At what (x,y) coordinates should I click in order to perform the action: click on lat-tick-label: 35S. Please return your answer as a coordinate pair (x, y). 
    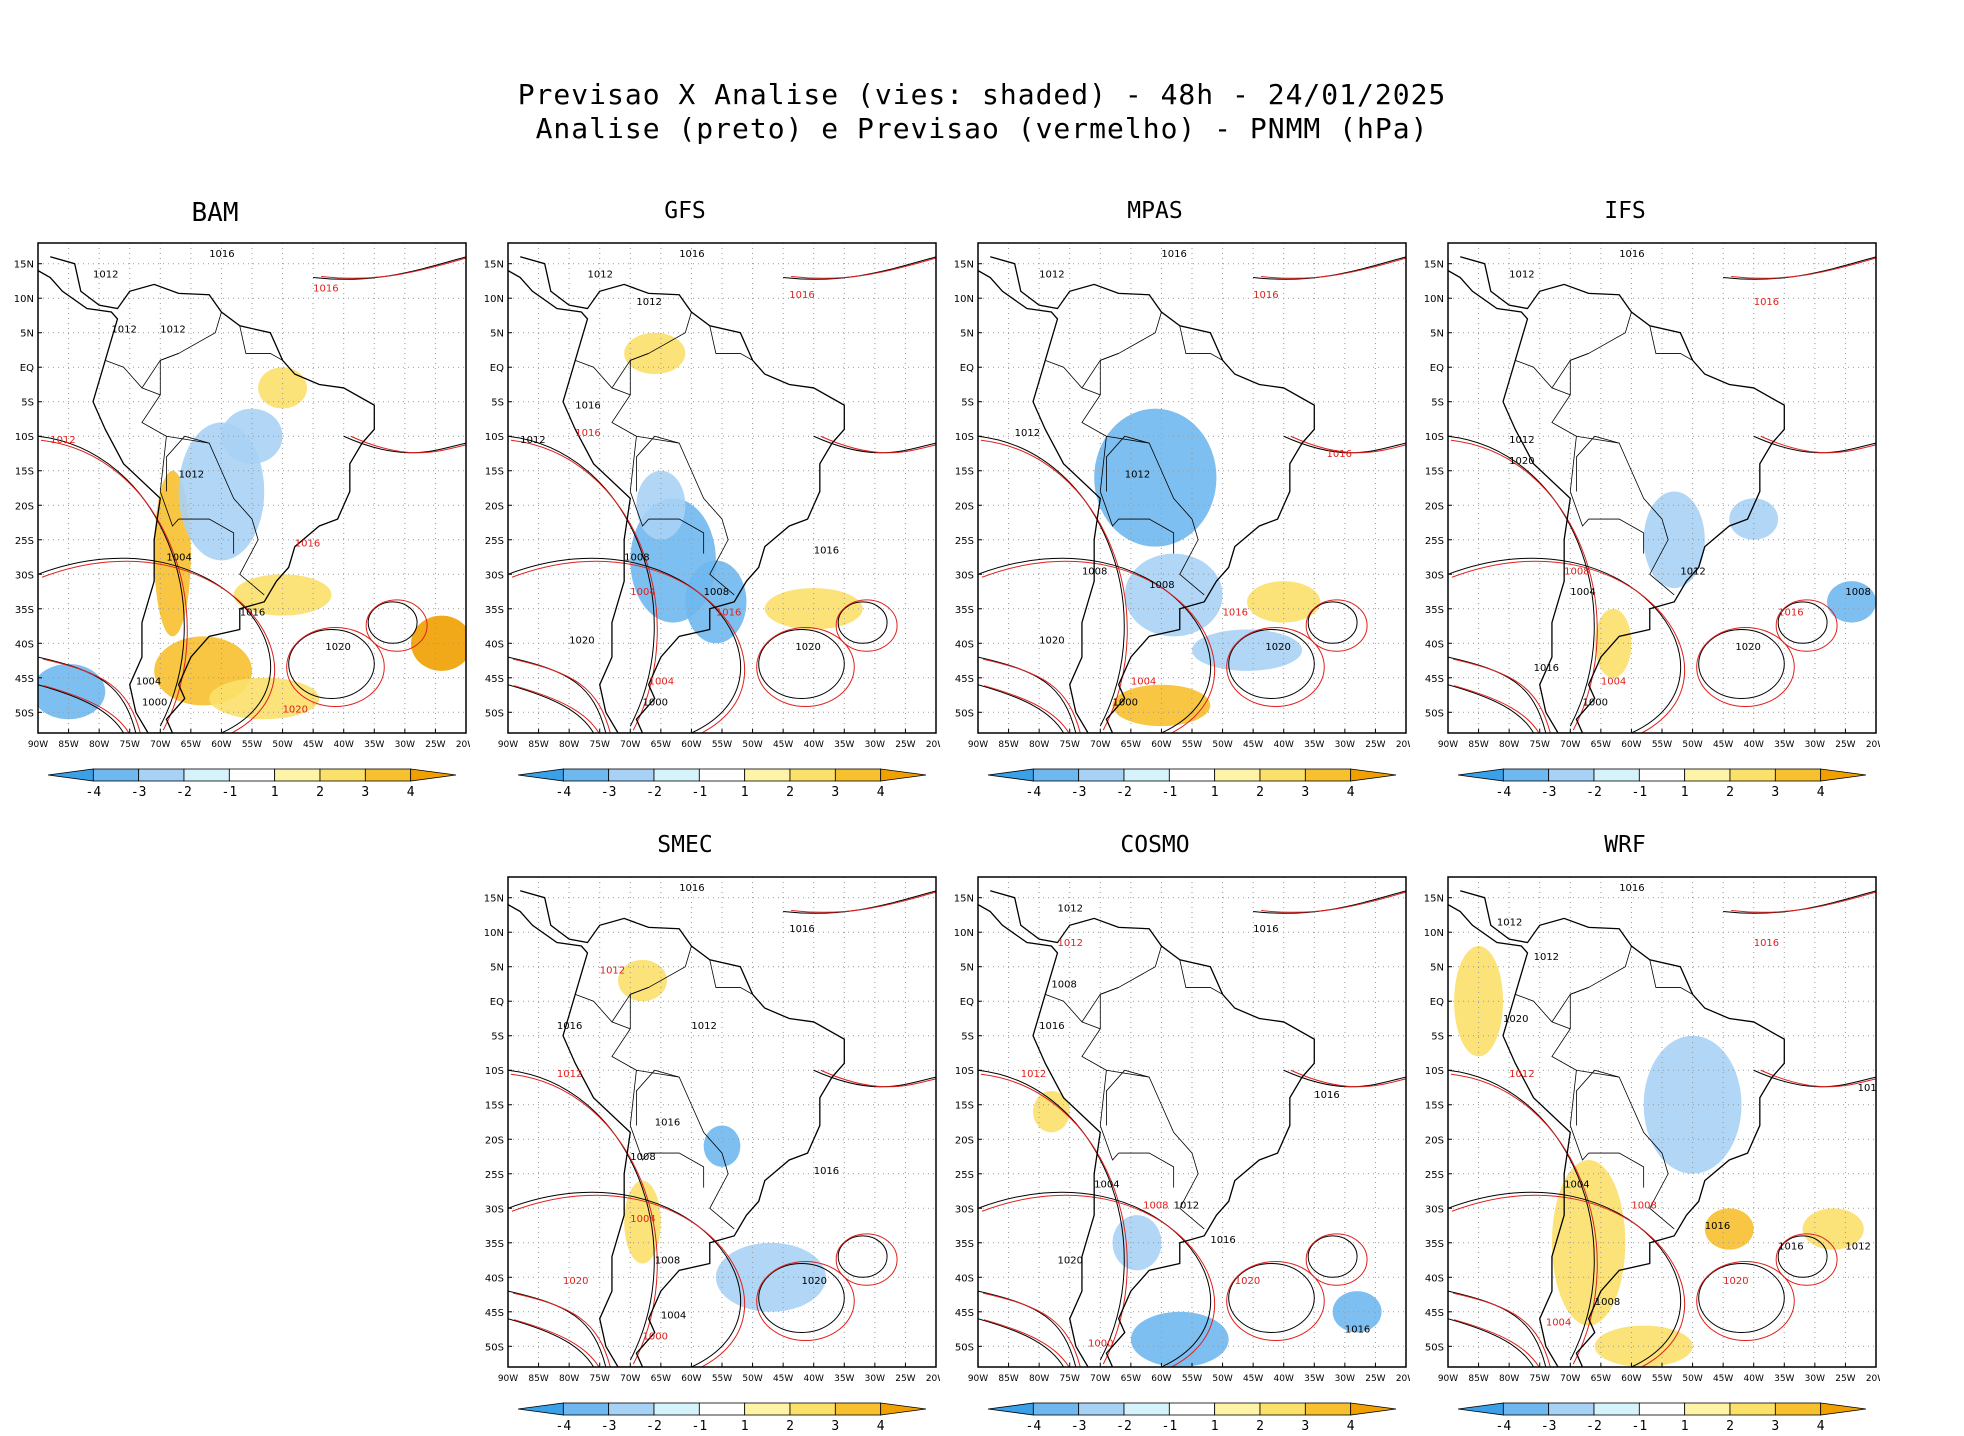
    Looking at the image, I should click on (1434, 610).